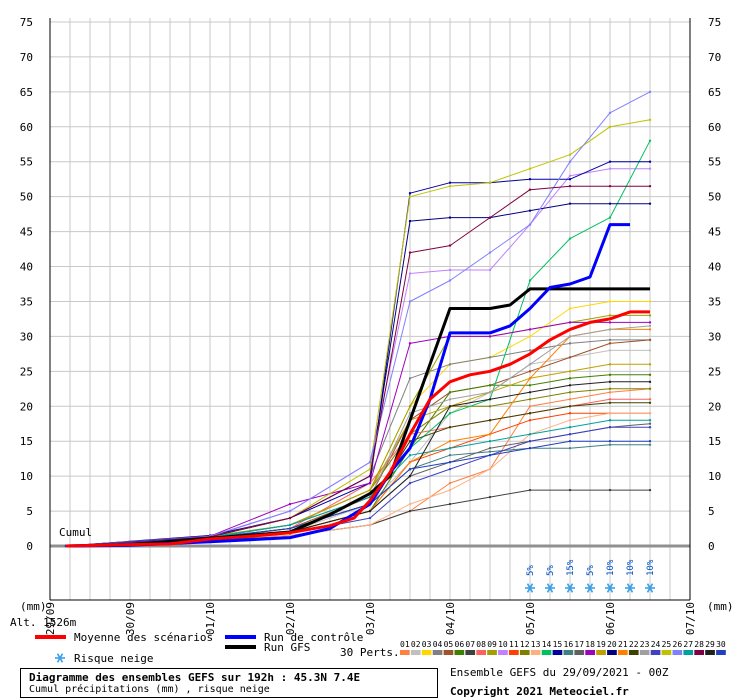 The height and width of the screenshot is (700, 740). What do you see at coordinates (26, 476) in the screenshot?
I see `y-tick-label-left: 10` at bounding box center [26, 476].